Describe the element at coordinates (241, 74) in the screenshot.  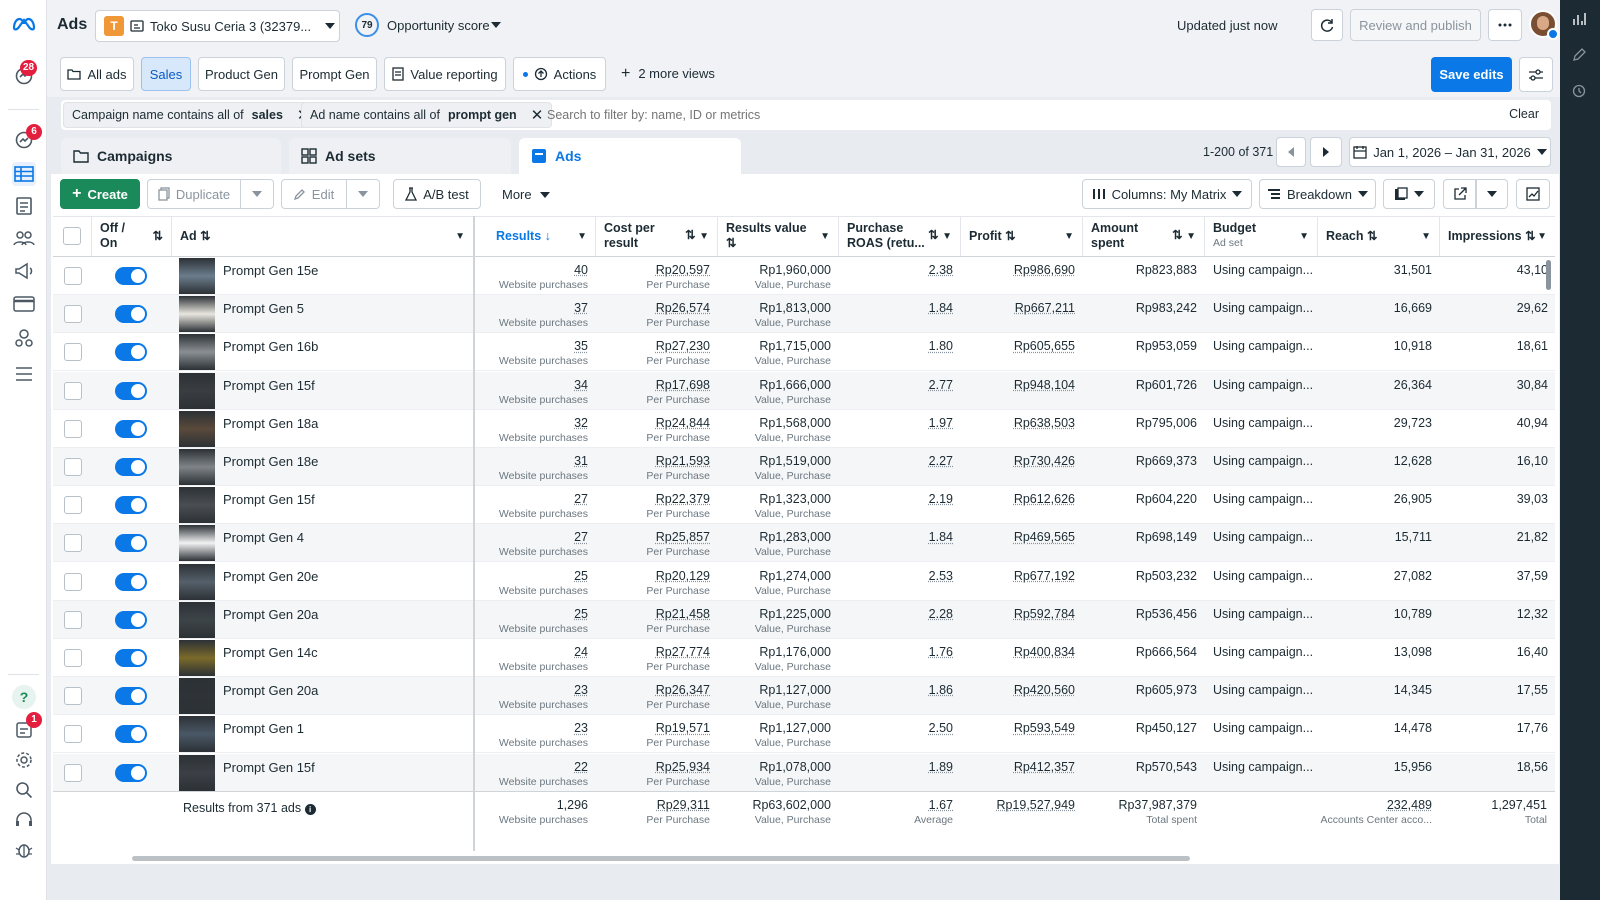
I see `view-product-gen: Product Gen` at that location.